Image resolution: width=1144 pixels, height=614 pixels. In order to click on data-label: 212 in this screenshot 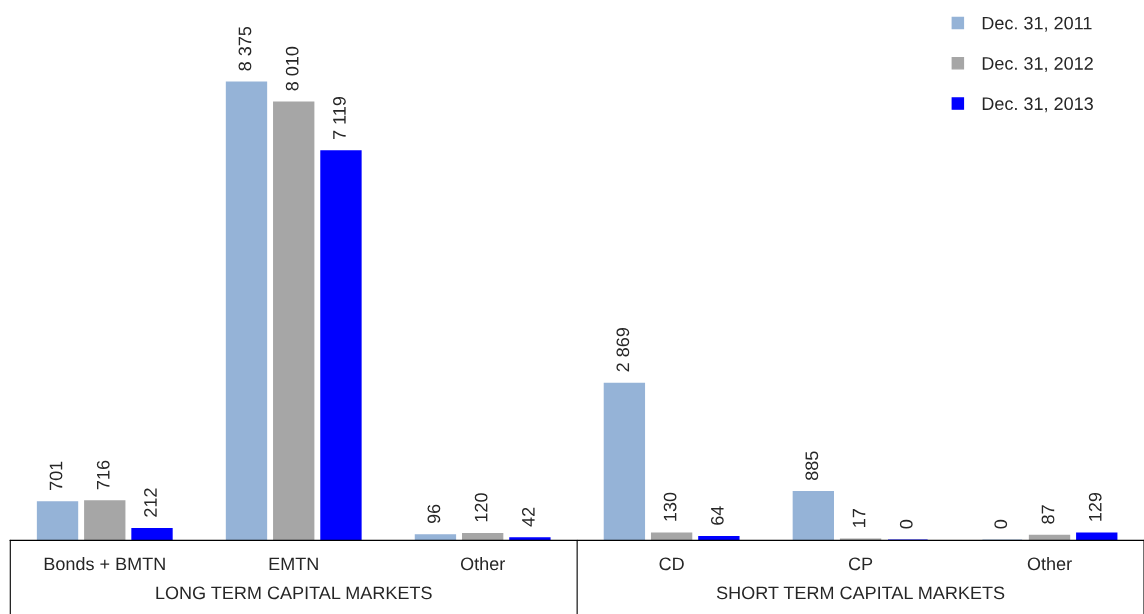, I will do `click(150, 502)`.